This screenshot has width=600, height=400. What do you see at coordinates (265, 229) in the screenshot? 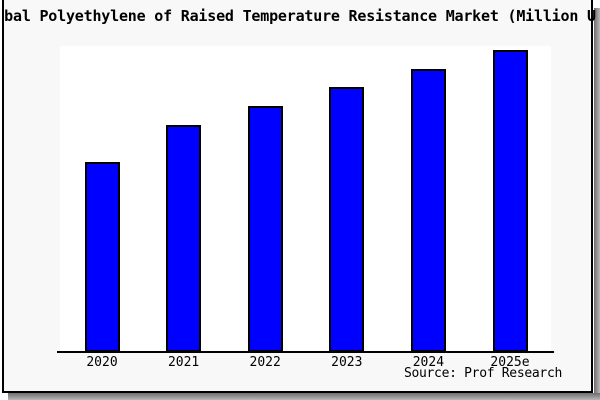
I see `bar-2022` at bounding box center [265, 229].